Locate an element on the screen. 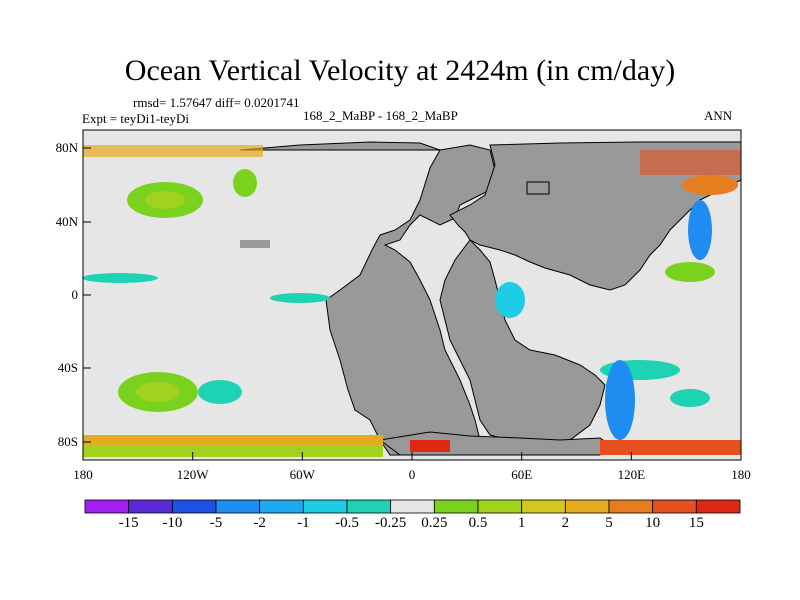 The width and height of the screenshot is (800, 600). colorbar-level-label: -0.25 is located at coordinates (391, 523).